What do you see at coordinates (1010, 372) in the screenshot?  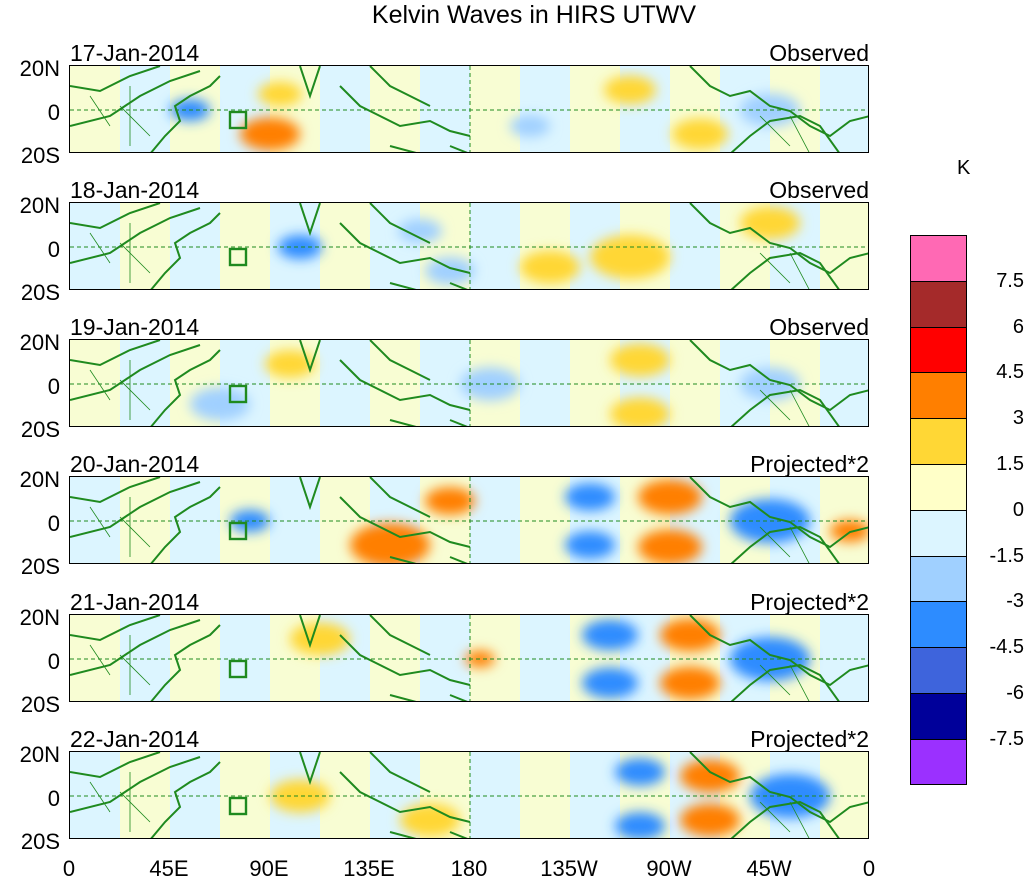 I see `colorbar-tick-label: 4.5` at bounding box center [1010, 372].